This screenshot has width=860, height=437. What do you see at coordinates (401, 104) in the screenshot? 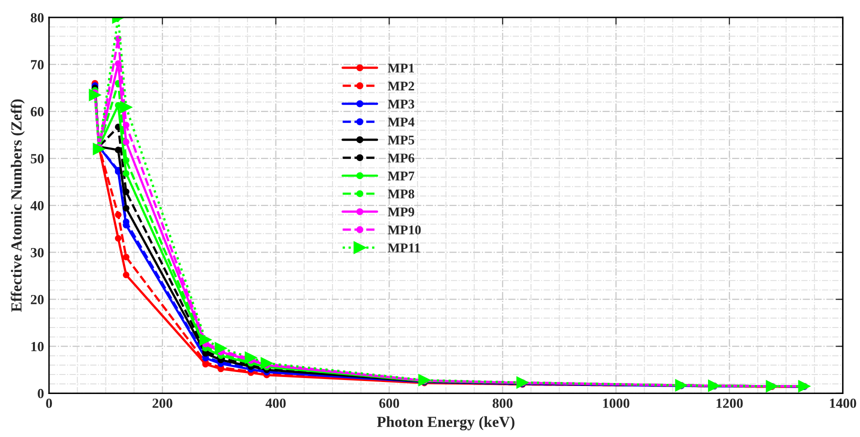
I see `legend-label: MP3` at bounding box center [401, 104].